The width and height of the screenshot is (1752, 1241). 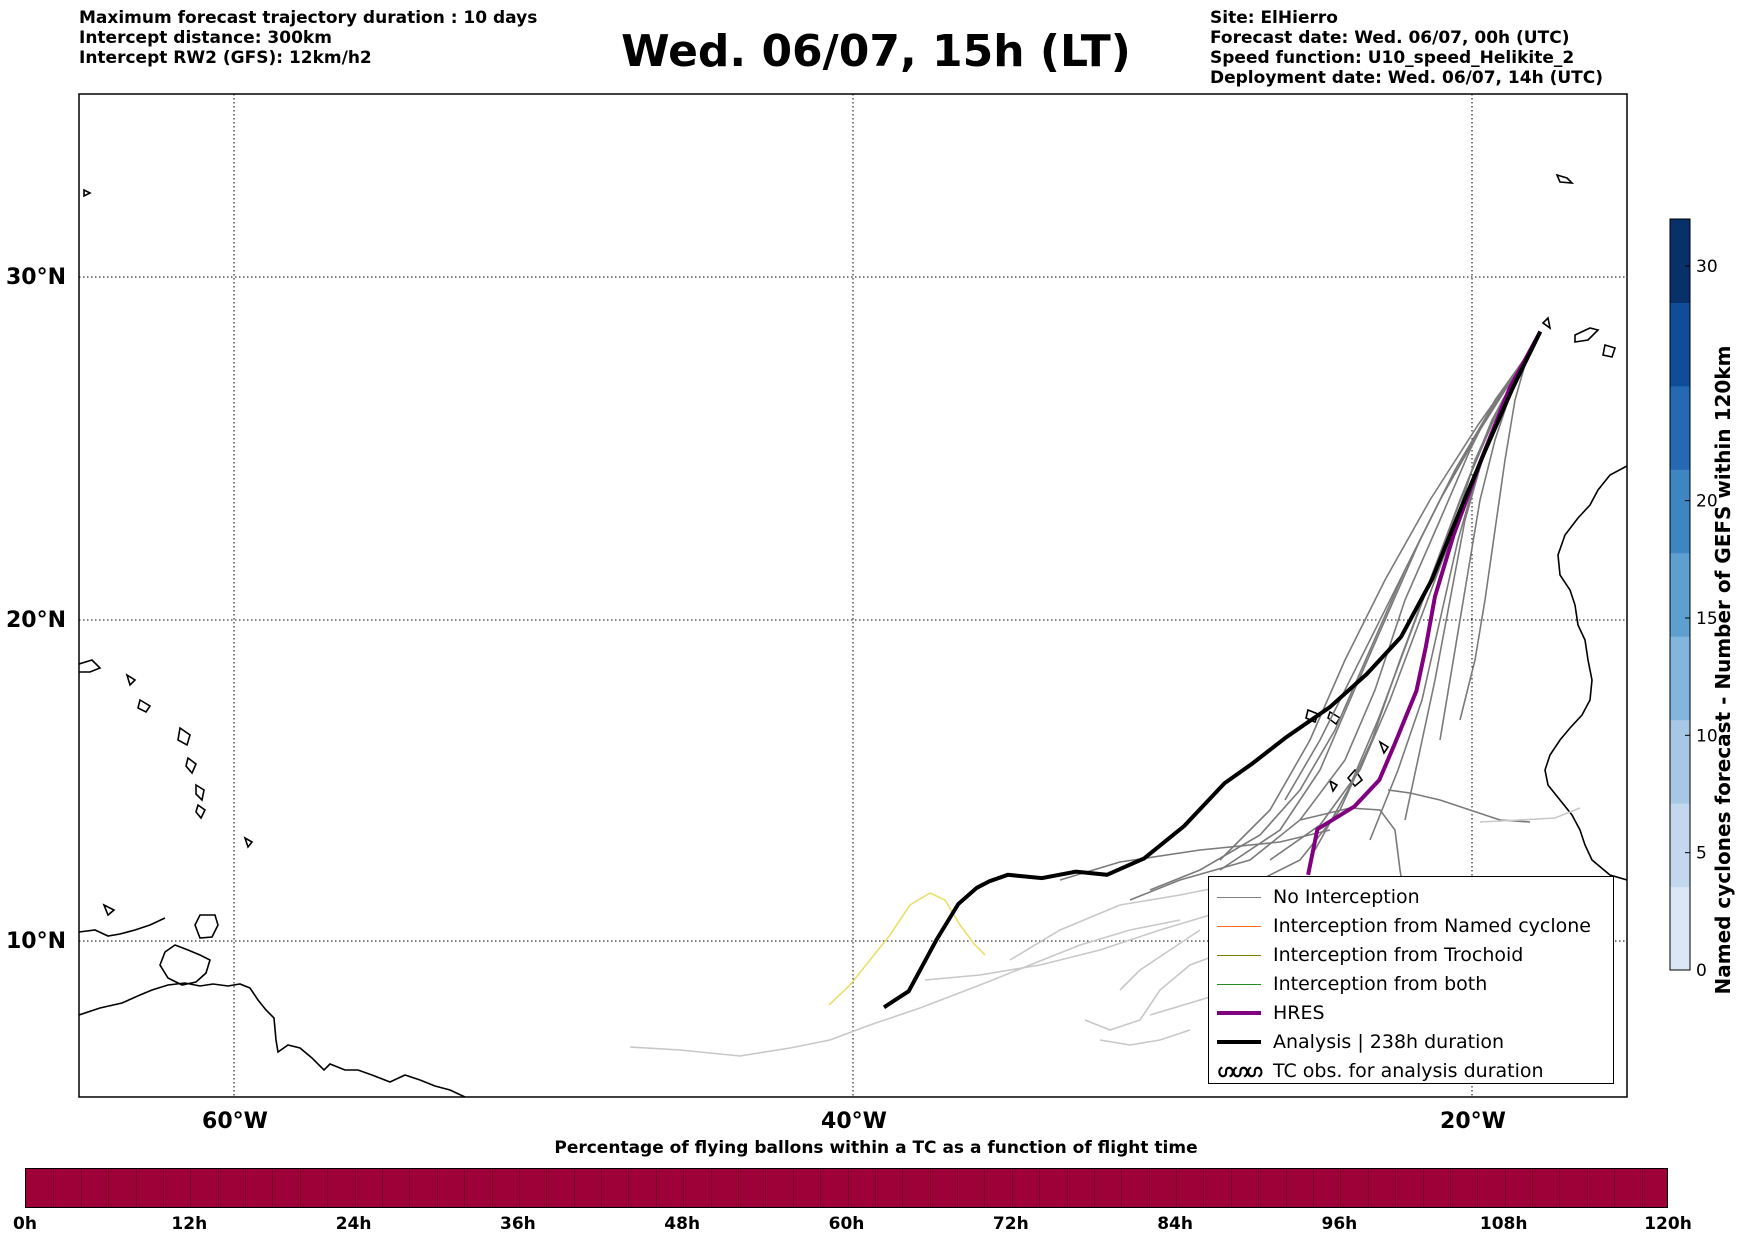 What do you see at coordinates (518, 1224) in the screenshot?
I see `time-colorbar-tick-label: 36h` at bounding box center [518, 1224].